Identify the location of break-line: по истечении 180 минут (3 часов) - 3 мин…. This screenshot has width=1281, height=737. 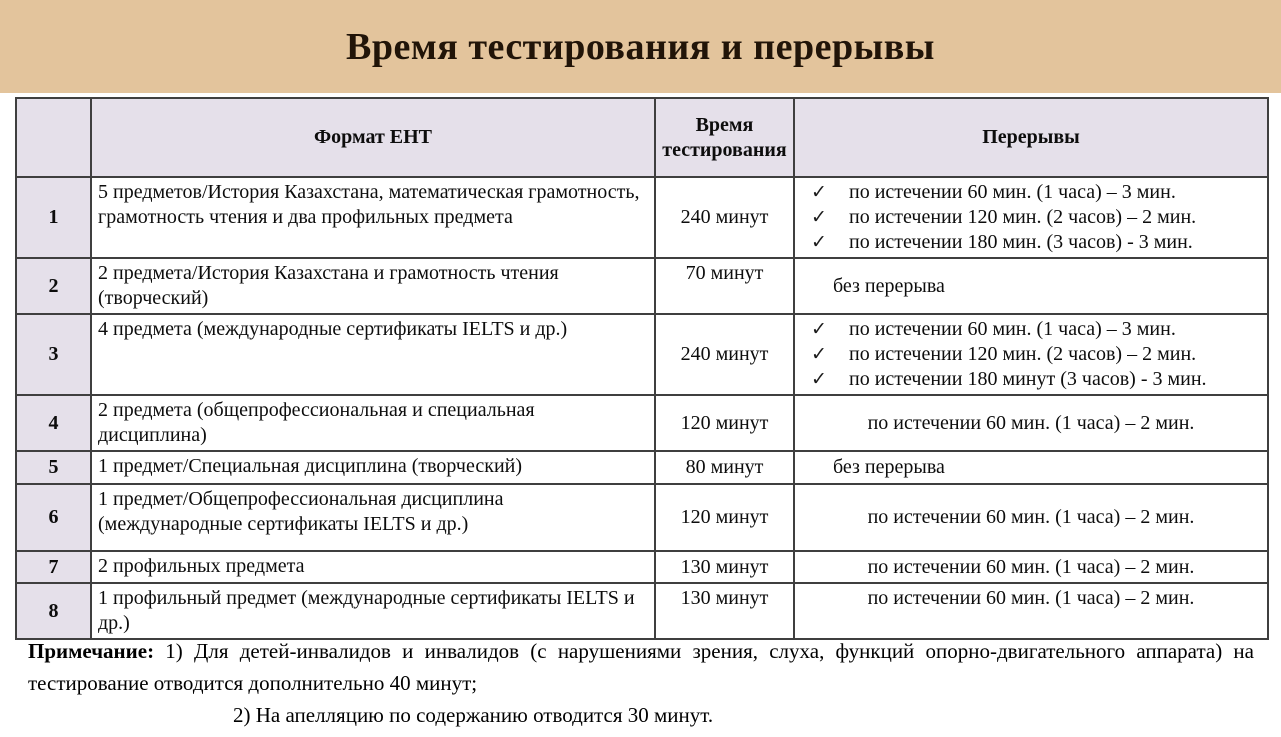
(1028, 379).